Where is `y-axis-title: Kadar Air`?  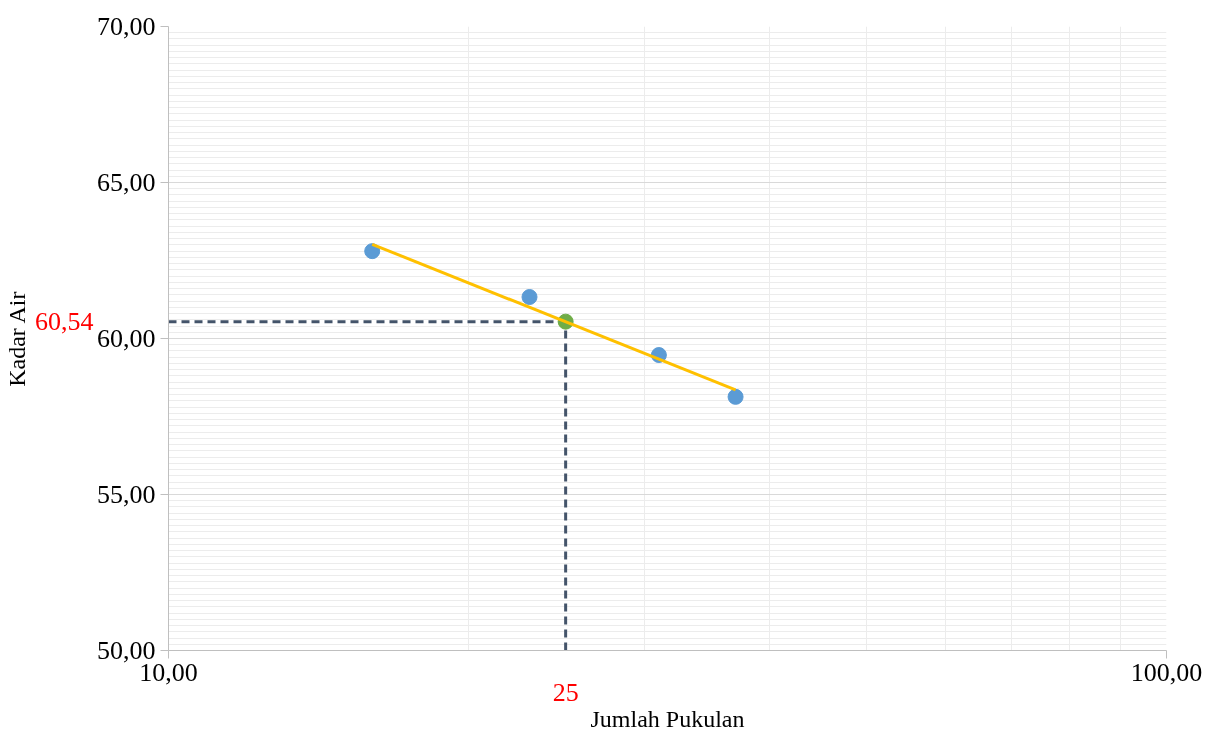 y-axis-title: Kadar Air is located at coordinates (17, 339).